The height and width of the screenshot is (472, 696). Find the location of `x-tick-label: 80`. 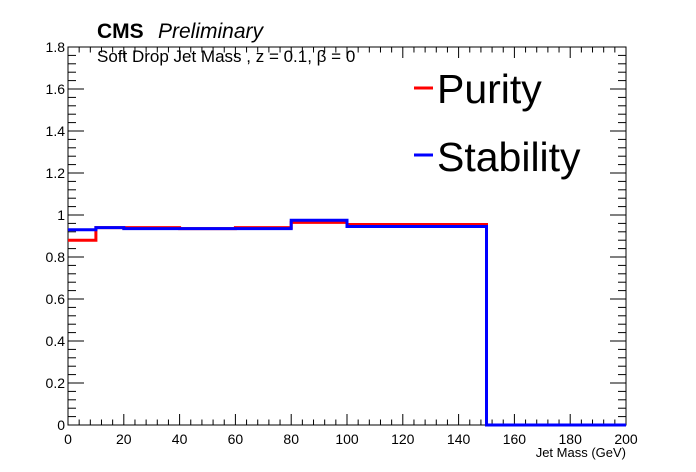

x-tick-label: 80 is located at coordinates (291, 439).